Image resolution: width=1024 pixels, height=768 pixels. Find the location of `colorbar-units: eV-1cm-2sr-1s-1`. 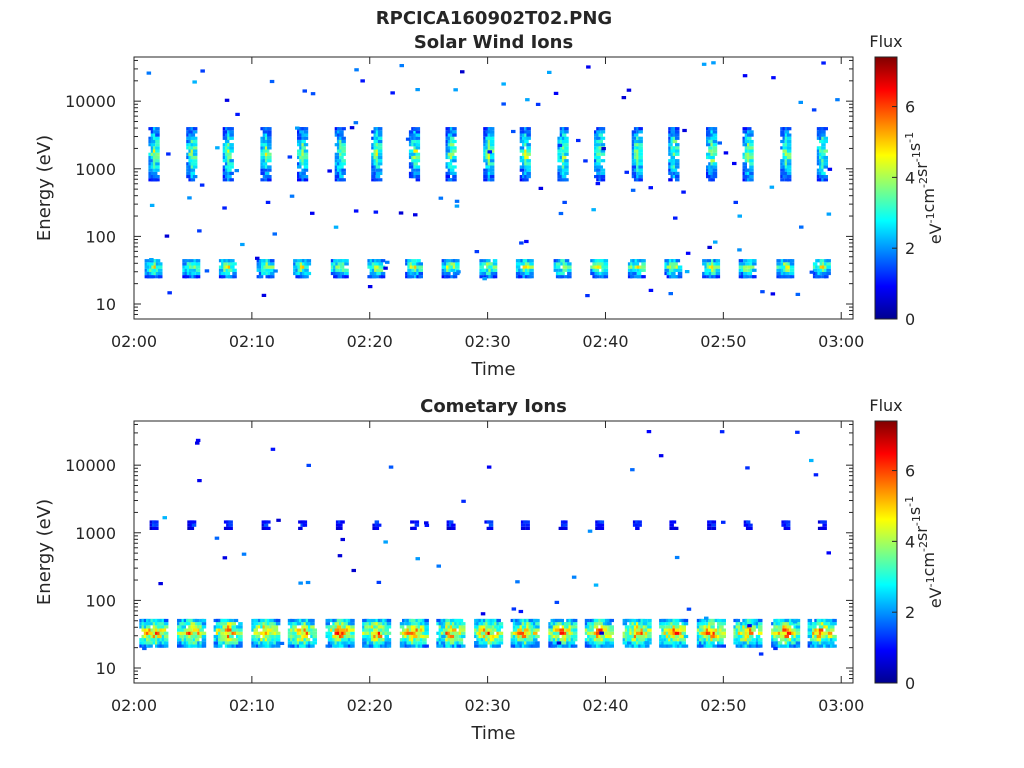

colorbar-units: eV-1cm-2sr-1s-1 is located at coordinates (924, 188).